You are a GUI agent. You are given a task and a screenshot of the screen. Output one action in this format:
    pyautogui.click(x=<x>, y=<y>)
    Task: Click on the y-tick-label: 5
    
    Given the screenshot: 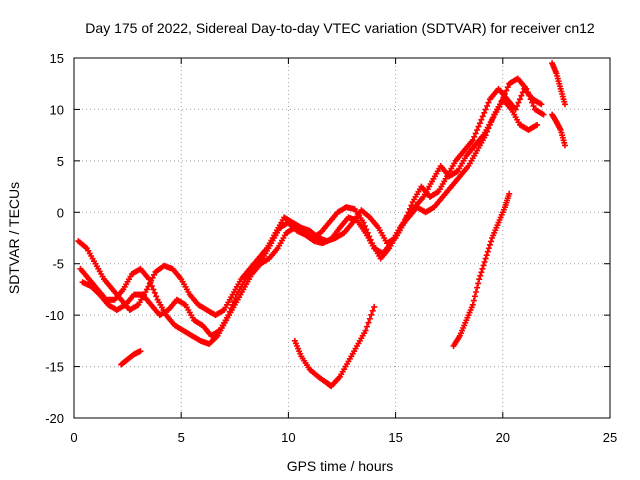 What is the action you would take?
    pyautogui.click(x=60, y=161)
    